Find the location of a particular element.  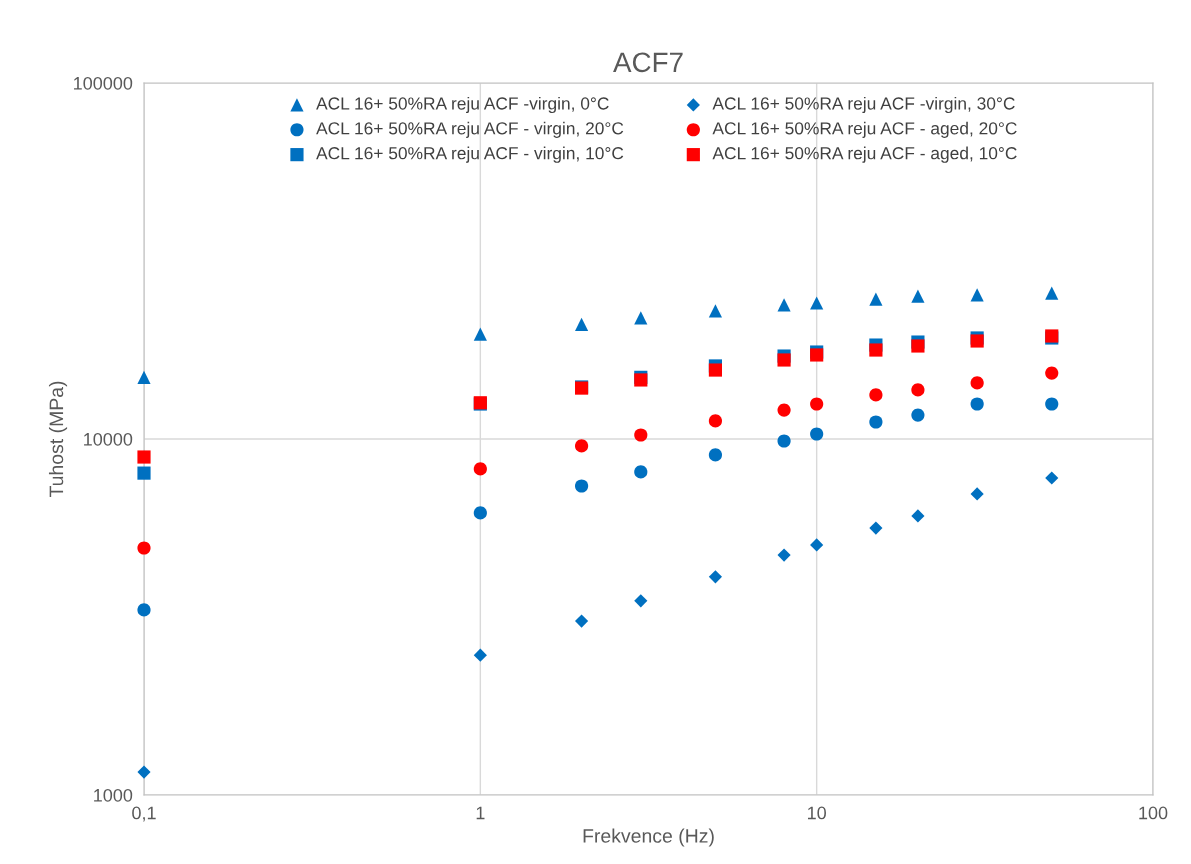

chart-title: ACF7 is located at coordinates (648, 62).